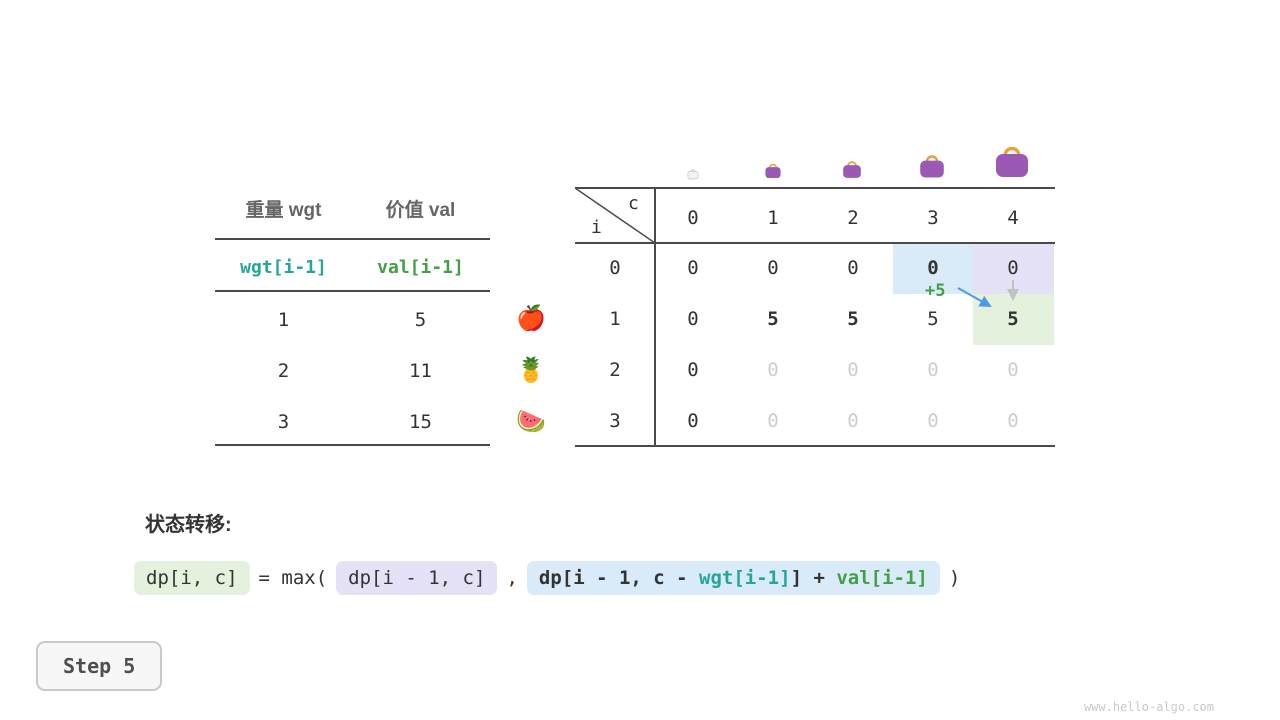 The image size is (1280, 720). What do you see at coordinates (853, 370) in the screenshot?
I see `dp-cell-2-2: 0` at bounding box center [853, 370].